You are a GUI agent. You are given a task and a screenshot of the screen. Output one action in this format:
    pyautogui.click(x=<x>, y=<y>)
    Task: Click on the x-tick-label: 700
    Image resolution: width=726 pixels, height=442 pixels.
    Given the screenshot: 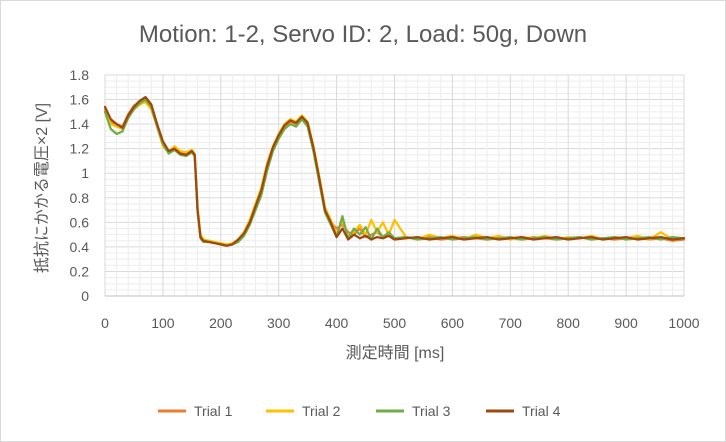 What is the action you would take?
    pyautogui.click(x=511, y=323)
    